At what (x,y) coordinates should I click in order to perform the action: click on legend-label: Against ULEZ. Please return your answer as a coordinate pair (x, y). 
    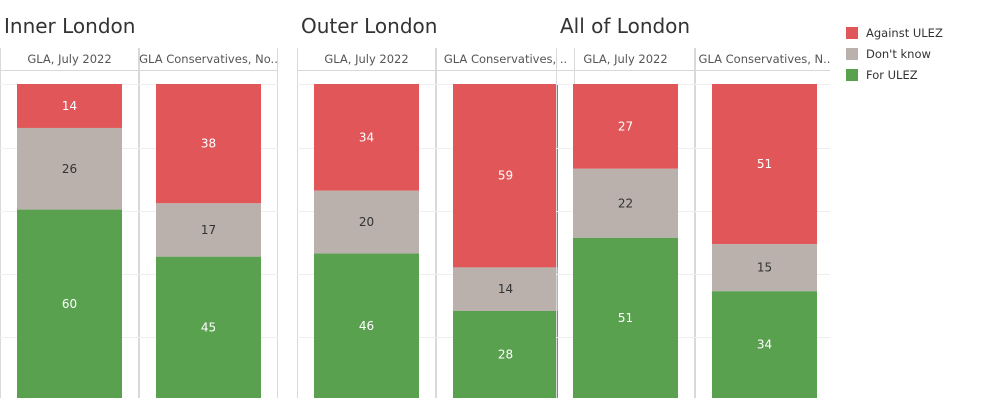
    Looking at the image, I should click on (904, 32).